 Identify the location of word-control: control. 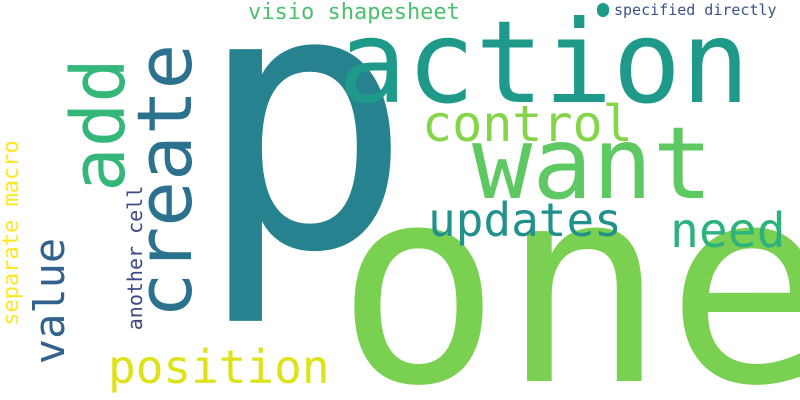
(527, 124).